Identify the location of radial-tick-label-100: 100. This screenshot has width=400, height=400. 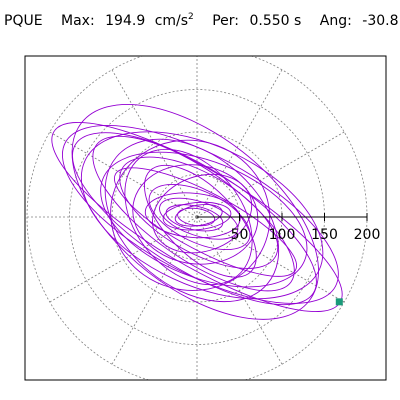
(282, 235).